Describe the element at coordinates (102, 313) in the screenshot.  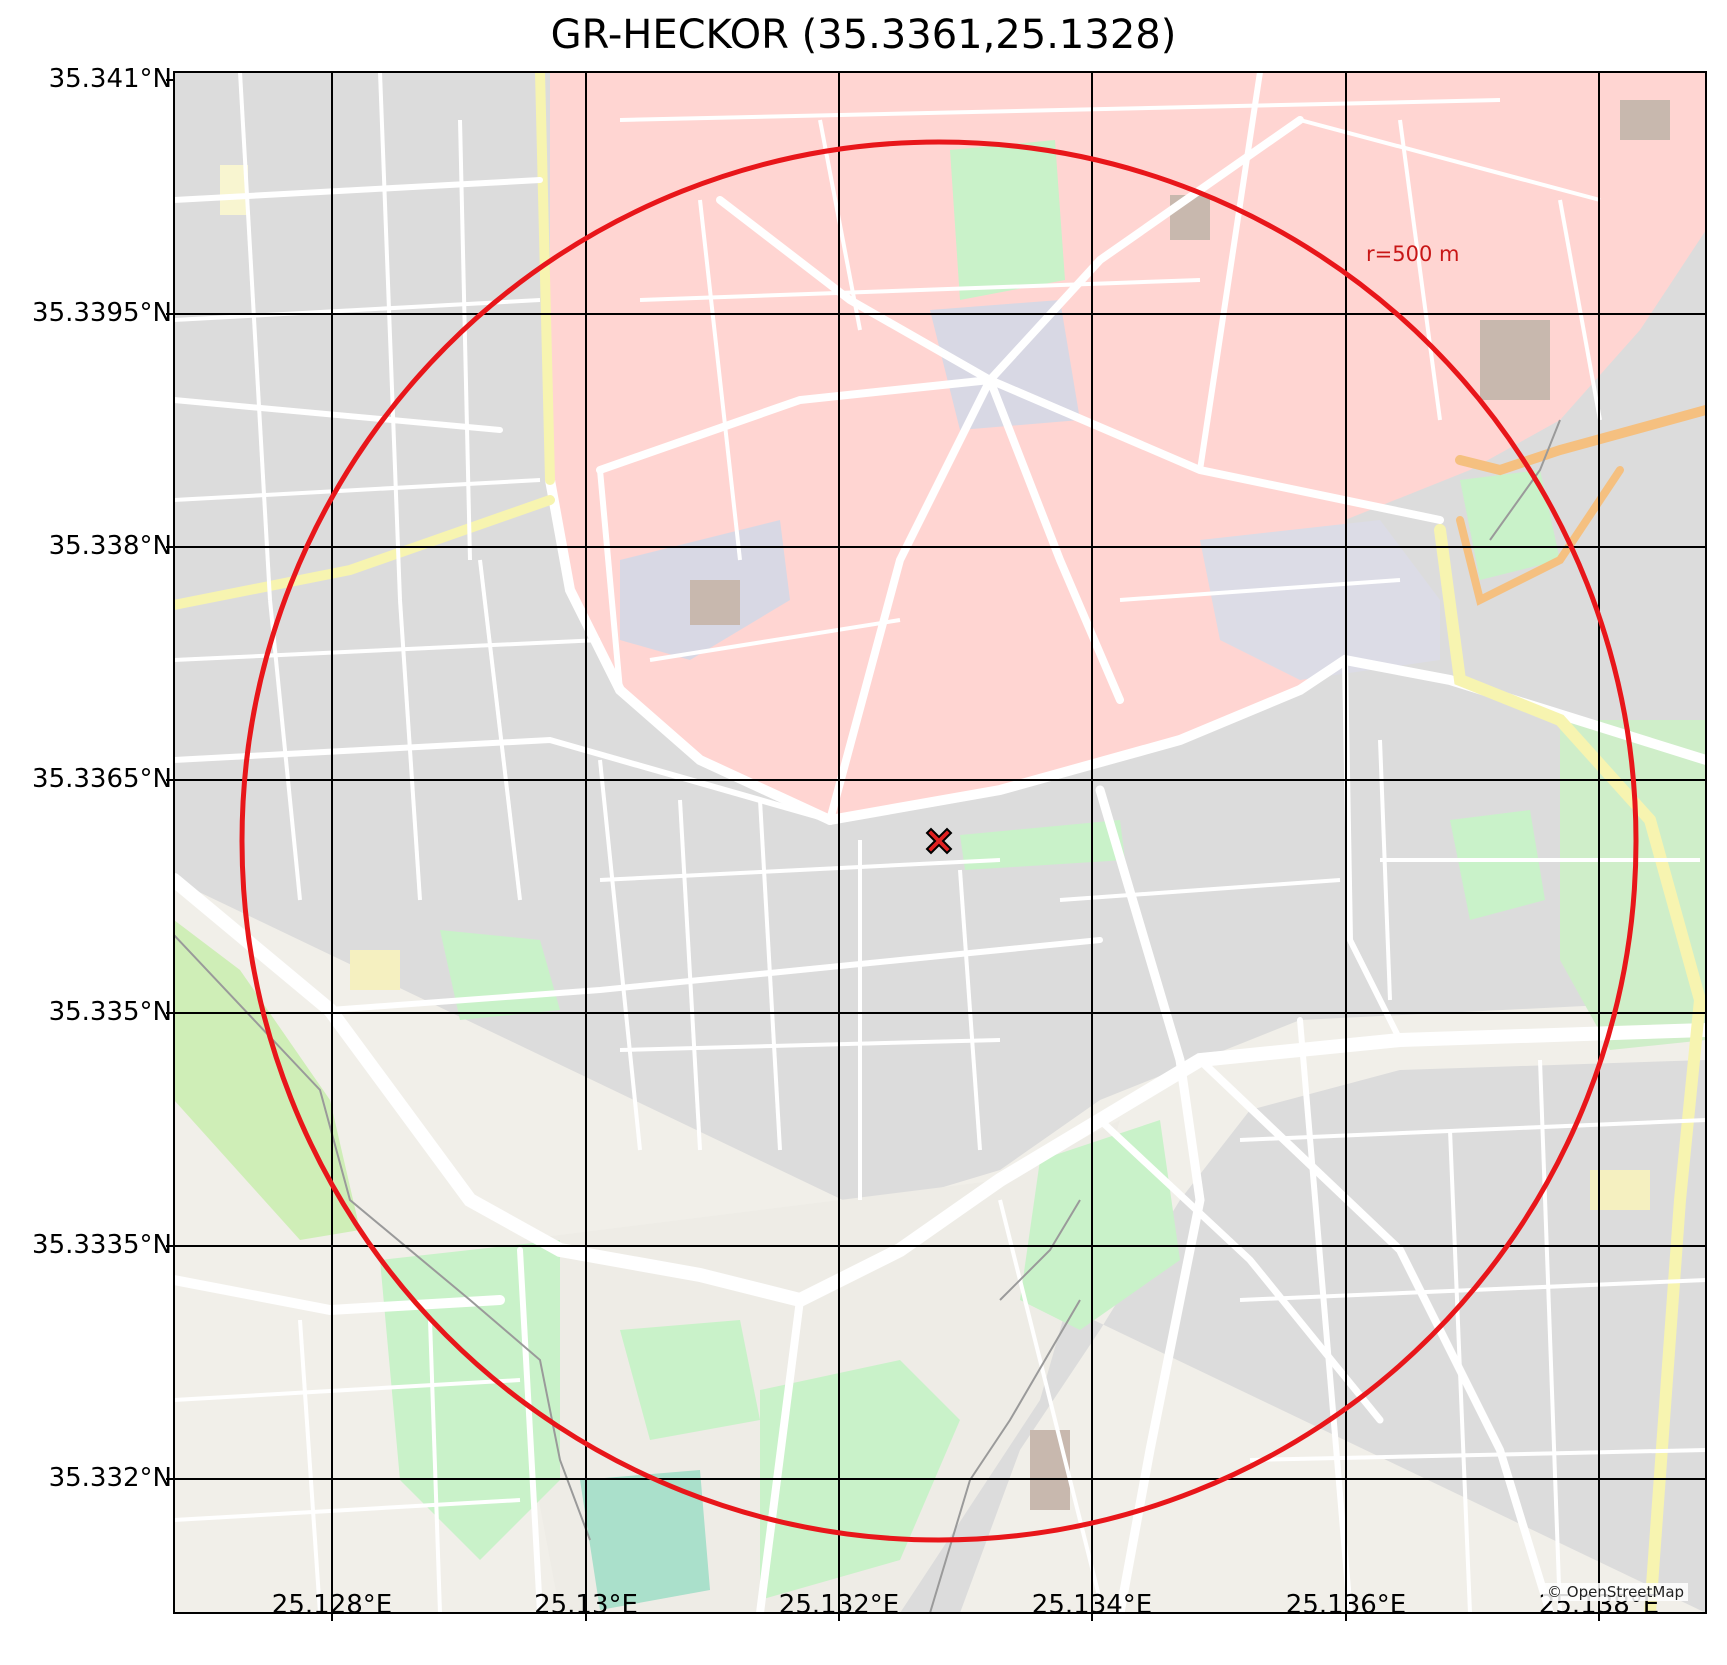
I see `y-tick-label: 35.3395°N` at that location.